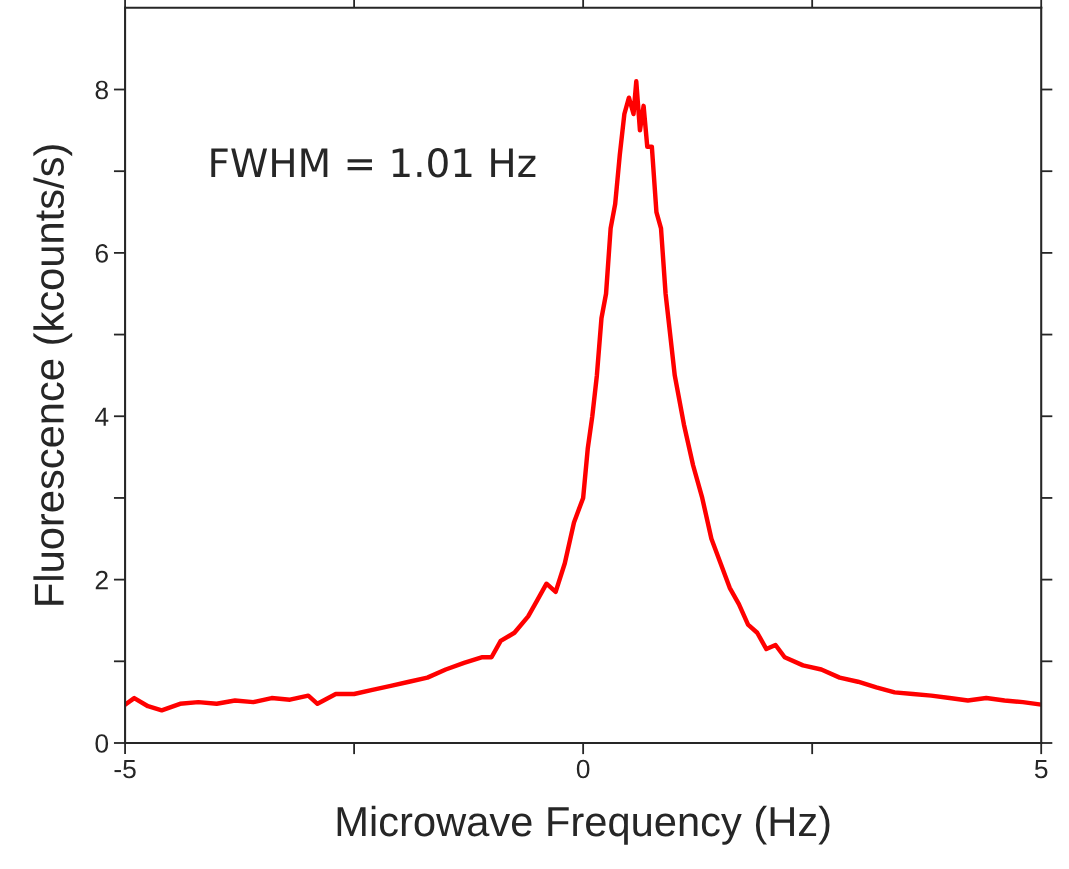 The width and height of the screenshot is (1069, 869). What do you see at coordinates (101, 580) in the screenshot?
I see `y-tick-label: 2` at bounding box center [101, 580].